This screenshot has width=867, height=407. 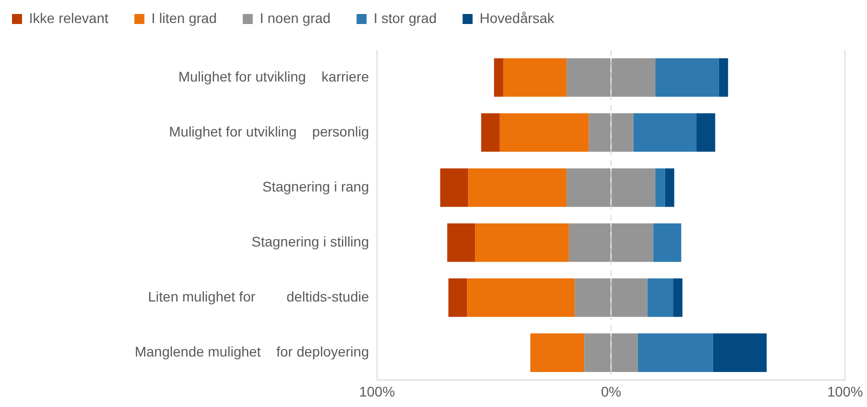 I want to click on x-tick-label: 0%, so click(x=611, y=391).